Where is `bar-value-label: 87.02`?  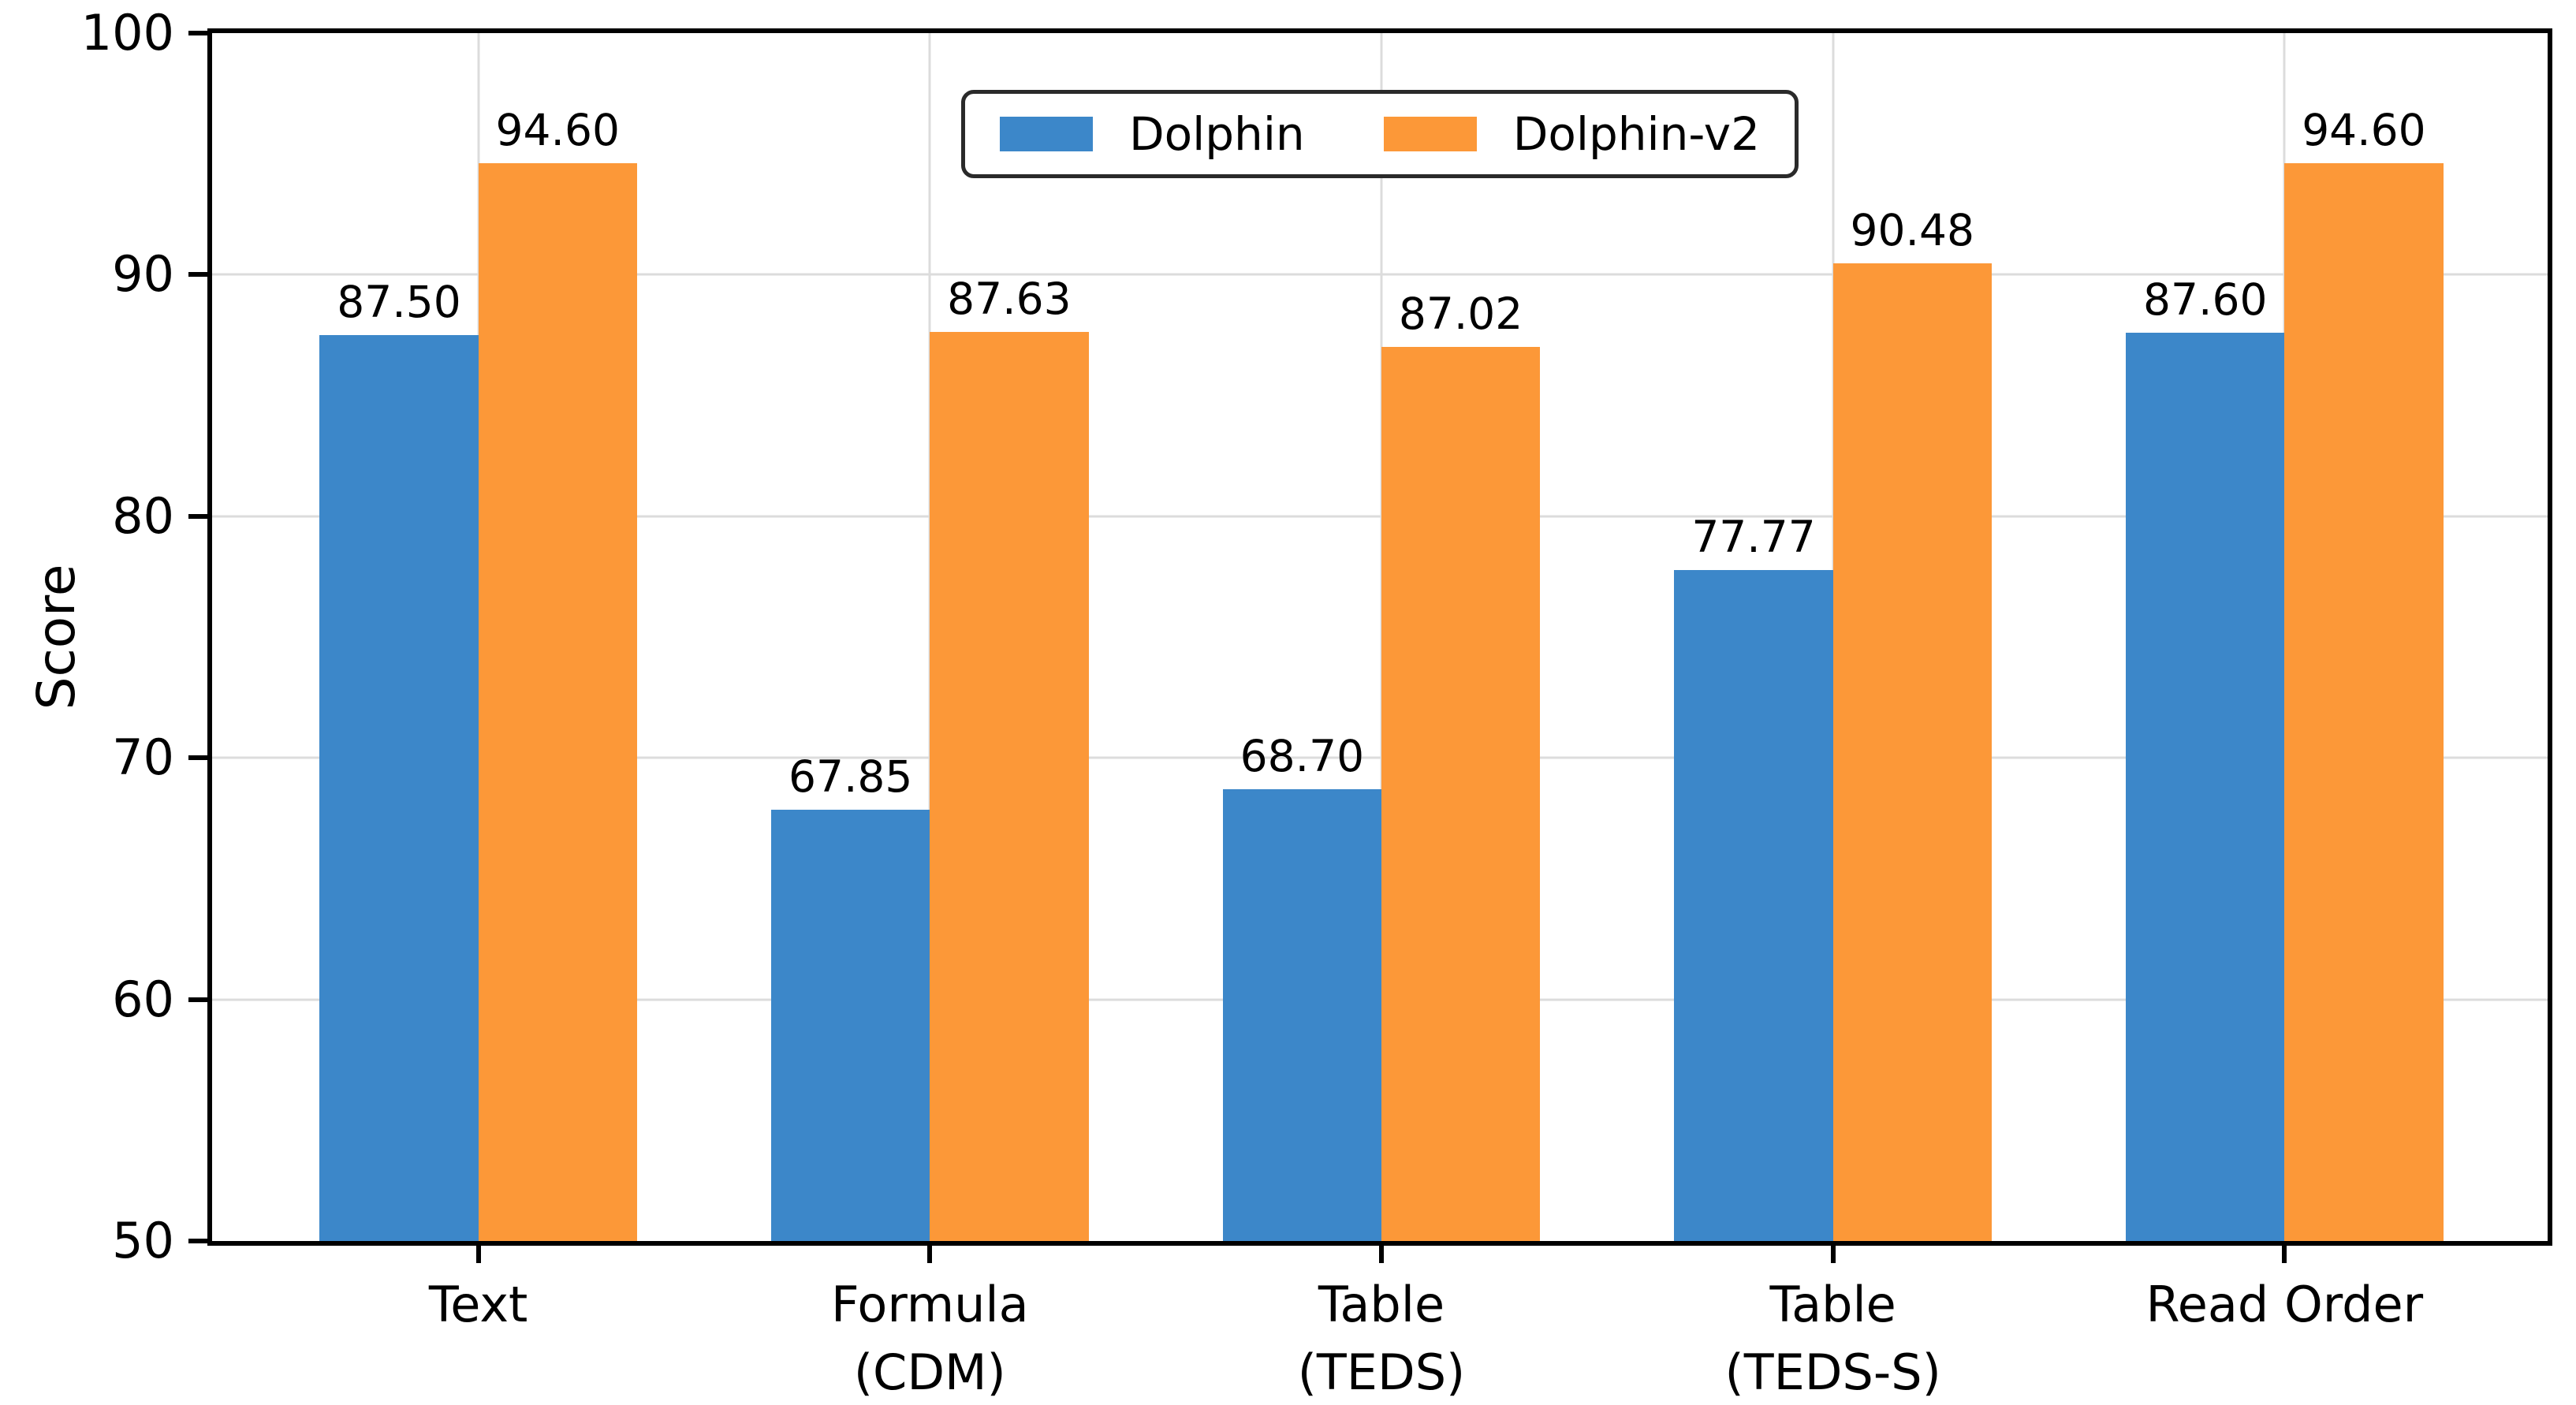
bar-value-label: 87.02 is located at coordinates (1461, 313).